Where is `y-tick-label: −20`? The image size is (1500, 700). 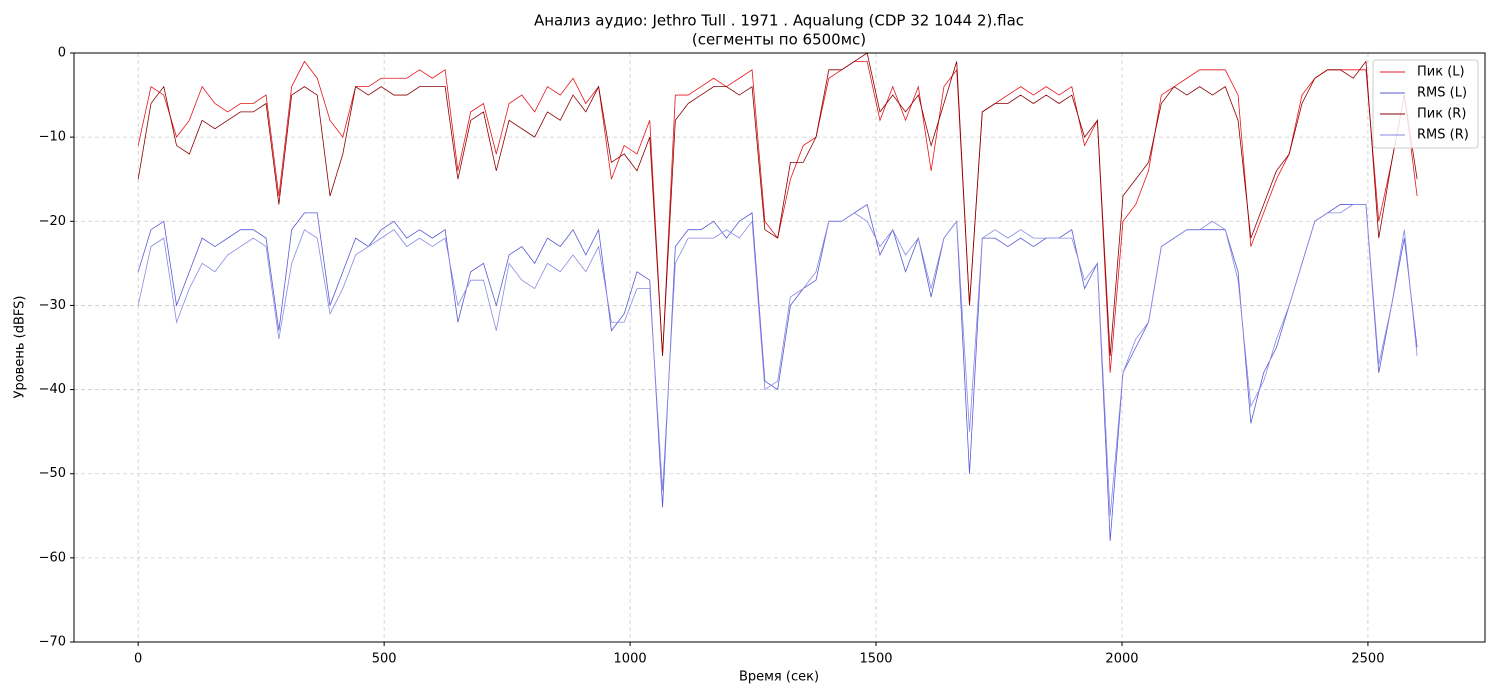 y-tick-label: −20 is located at coordinates (52, 221).